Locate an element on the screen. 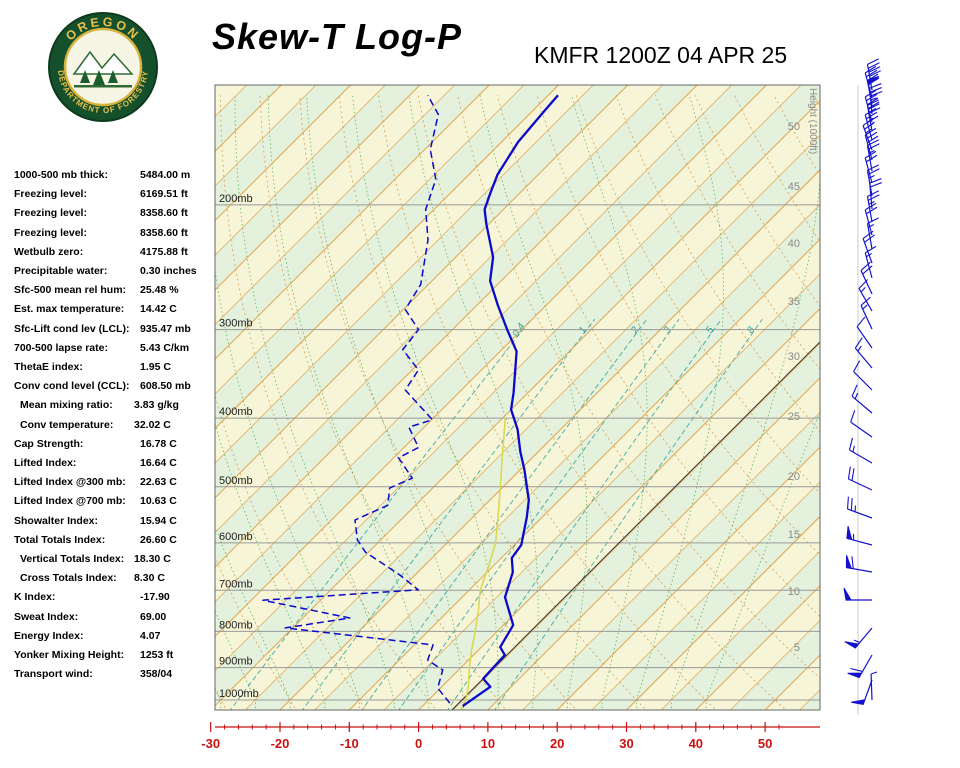  pressure-label: 500mb is located at coordinates (236, 481).